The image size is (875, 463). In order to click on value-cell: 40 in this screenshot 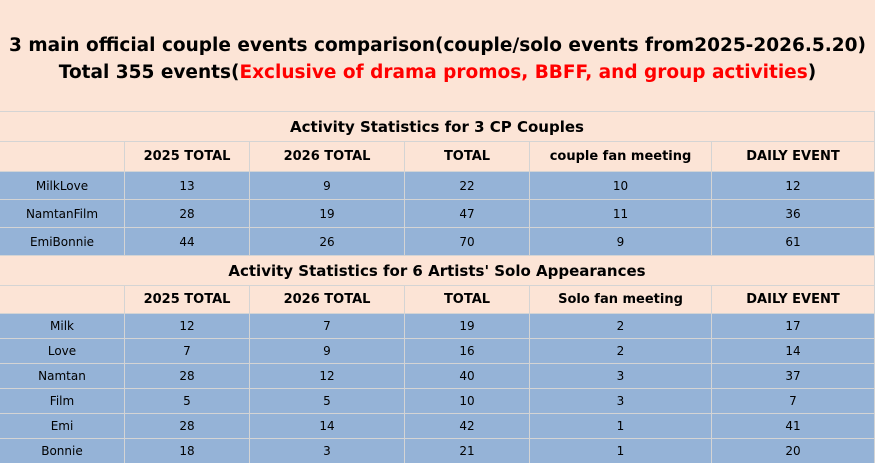, I will do `click(467, 376)`.